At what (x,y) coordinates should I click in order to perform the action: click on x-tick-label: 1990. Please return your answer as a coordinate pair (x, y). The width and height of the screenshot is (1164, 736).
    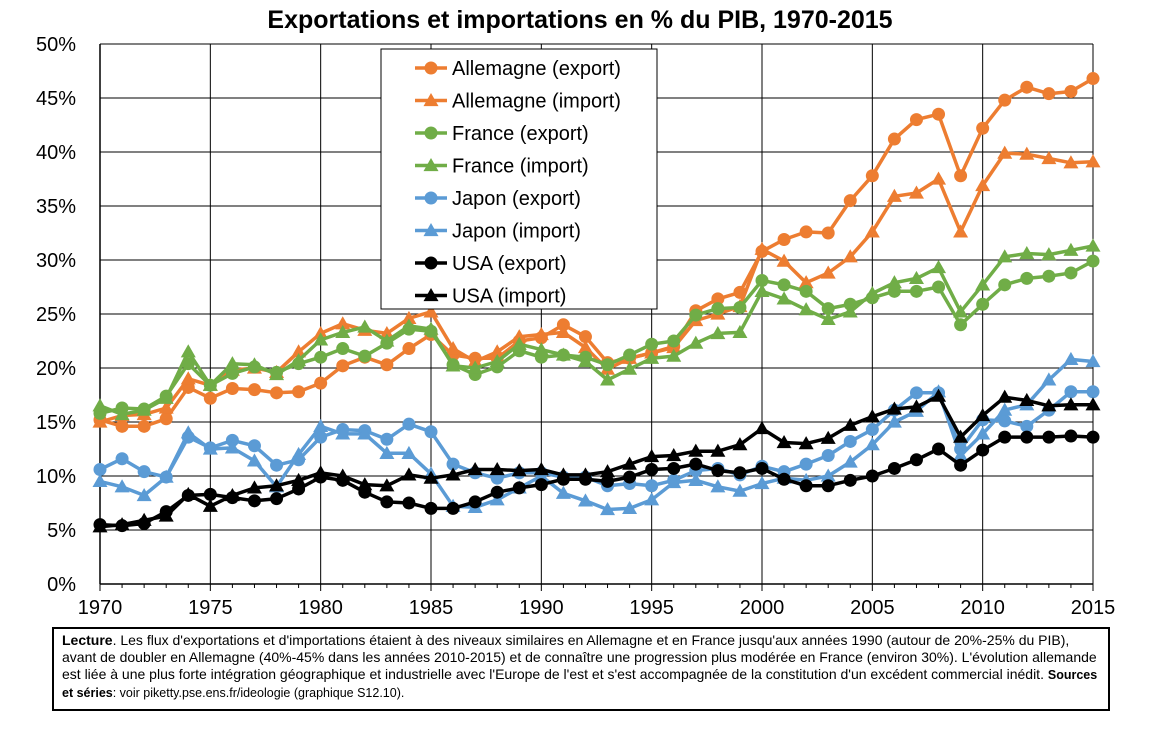
    Looking at the image, I should click on (541, 608).